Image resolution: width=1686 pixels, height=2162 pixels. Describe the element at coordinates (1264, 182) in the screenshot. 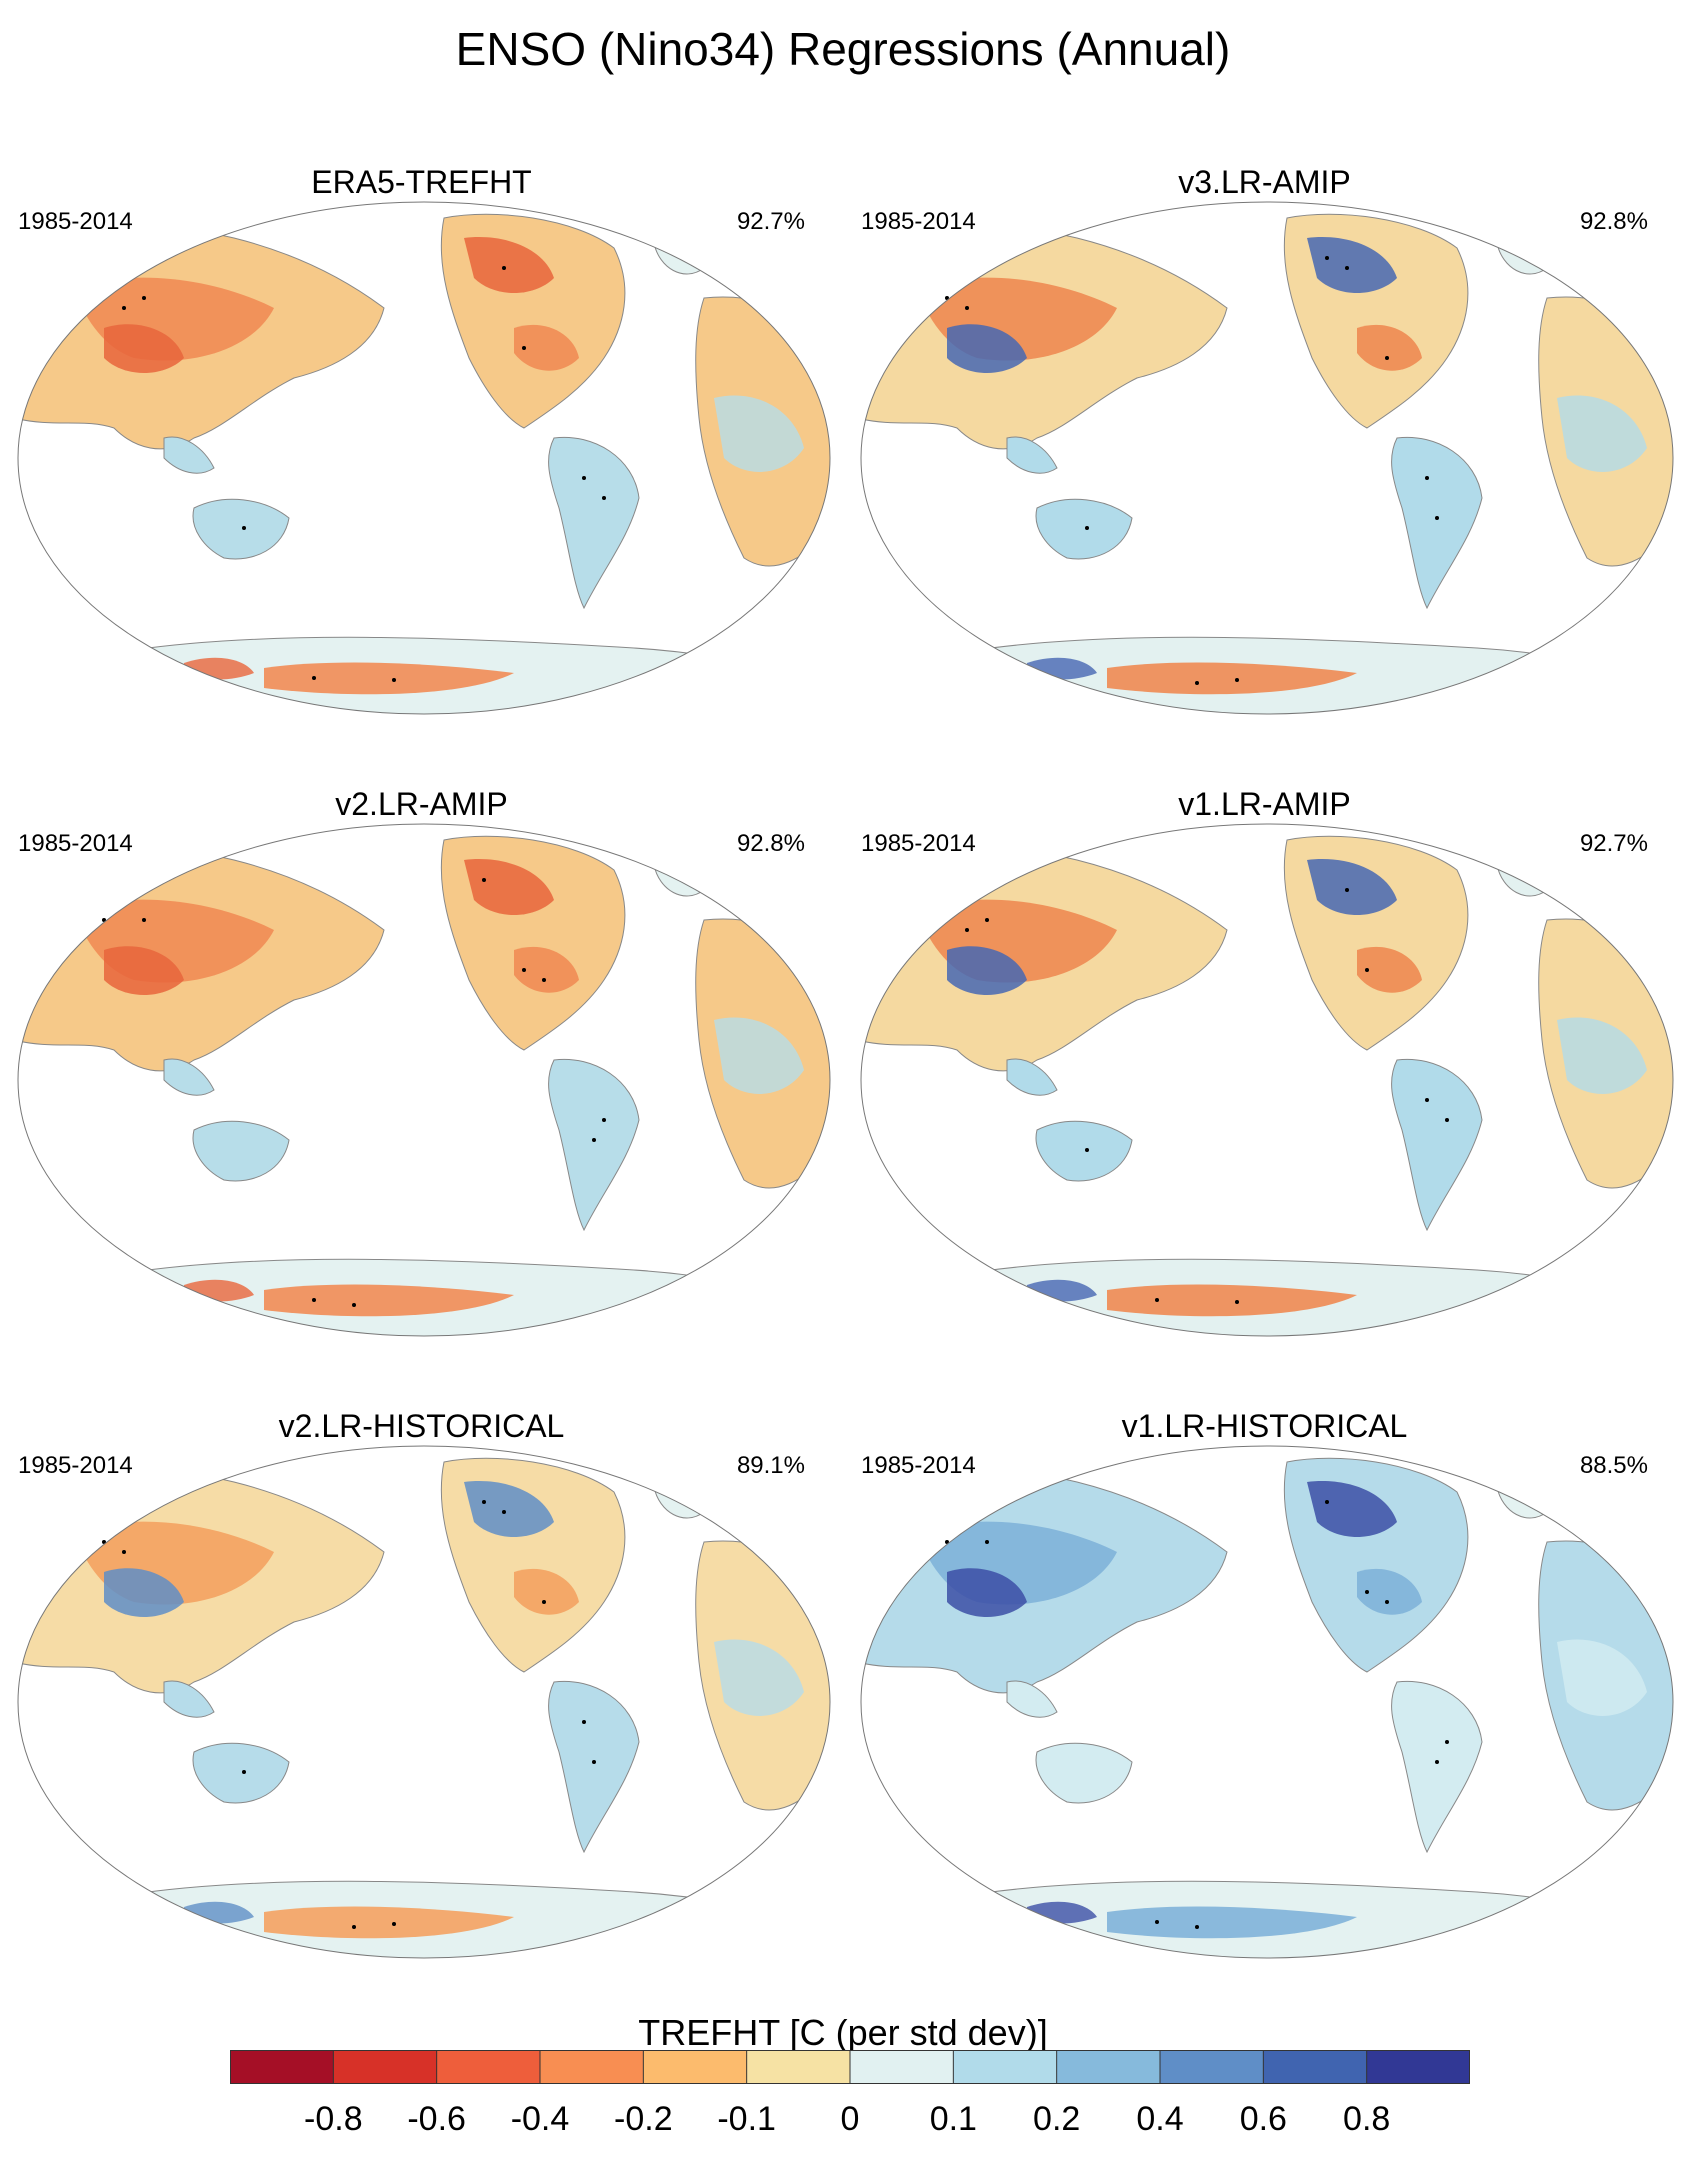

I see `panel-title: v3.LR-AMIP` at that location.